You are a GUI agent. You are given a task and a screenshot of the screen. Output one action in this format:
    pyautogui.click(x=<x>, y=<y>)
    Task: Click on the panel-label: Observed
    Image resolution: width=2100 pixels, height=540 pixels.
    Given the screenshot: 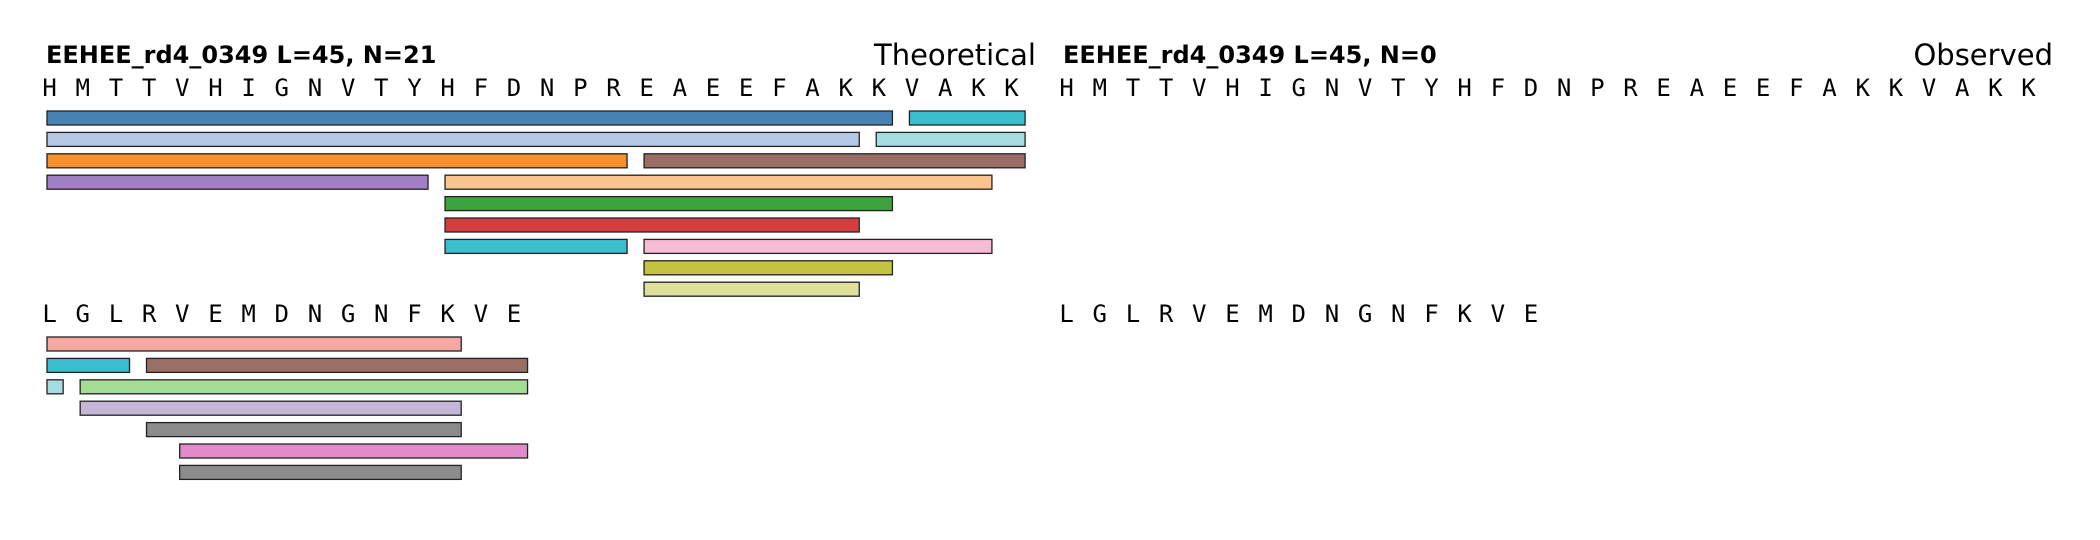 What is the action you would take?
    pyautogui.click(x=1983, y=55)
    